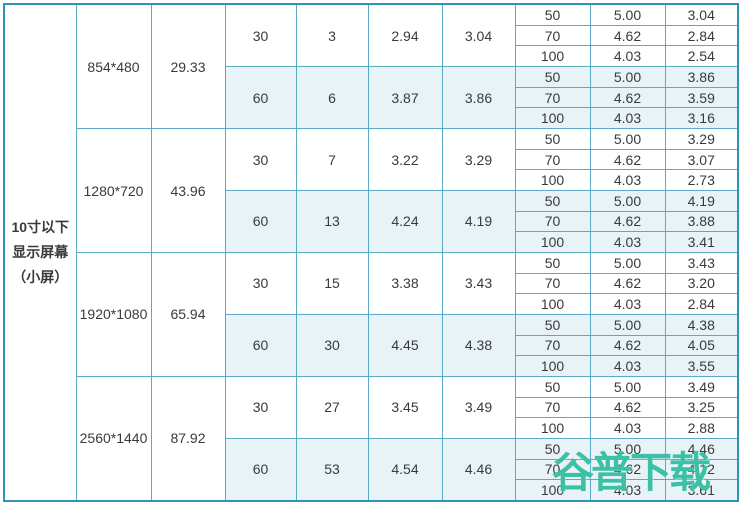 The height and width of the screenshot is (506, 740). What do you see at coordinates (701, 97) in the screenshot?
I see `cell-result: 3.59` at bounding box center [701, 97].